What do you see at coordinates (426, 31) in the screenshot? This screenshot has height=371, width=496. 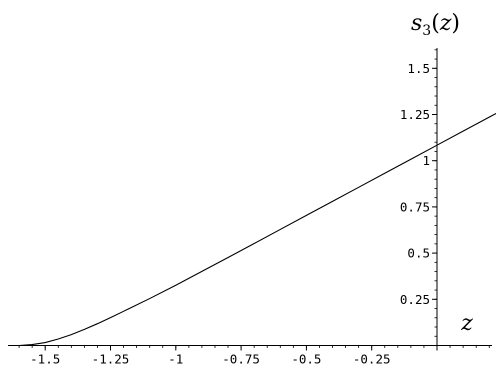 I see `y-axis-label-subscript: 3` at bounding box center [426, 31].